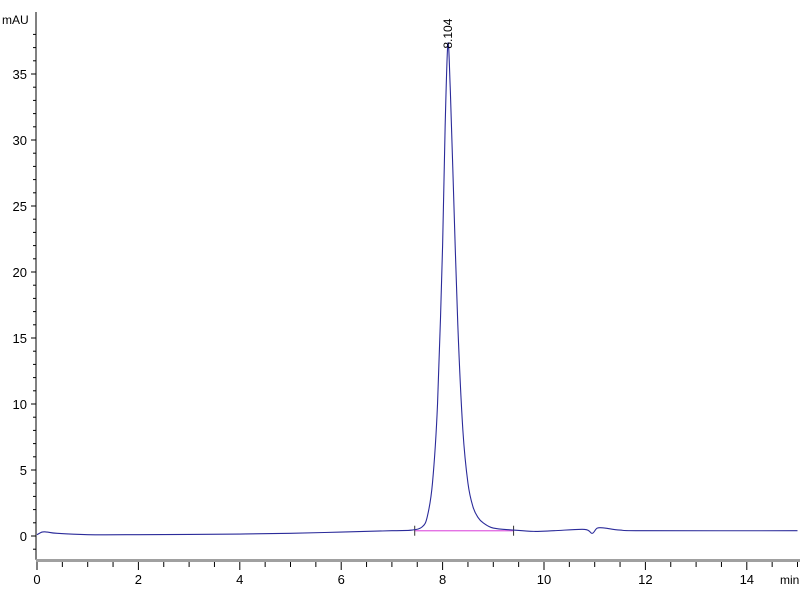 Image resolution: width=800 pixels, height=605 pixels. What do you see at coordinates (789, 580) in the screenshot?
I see `x-axis-label: min` at bounding box center [789, 580].